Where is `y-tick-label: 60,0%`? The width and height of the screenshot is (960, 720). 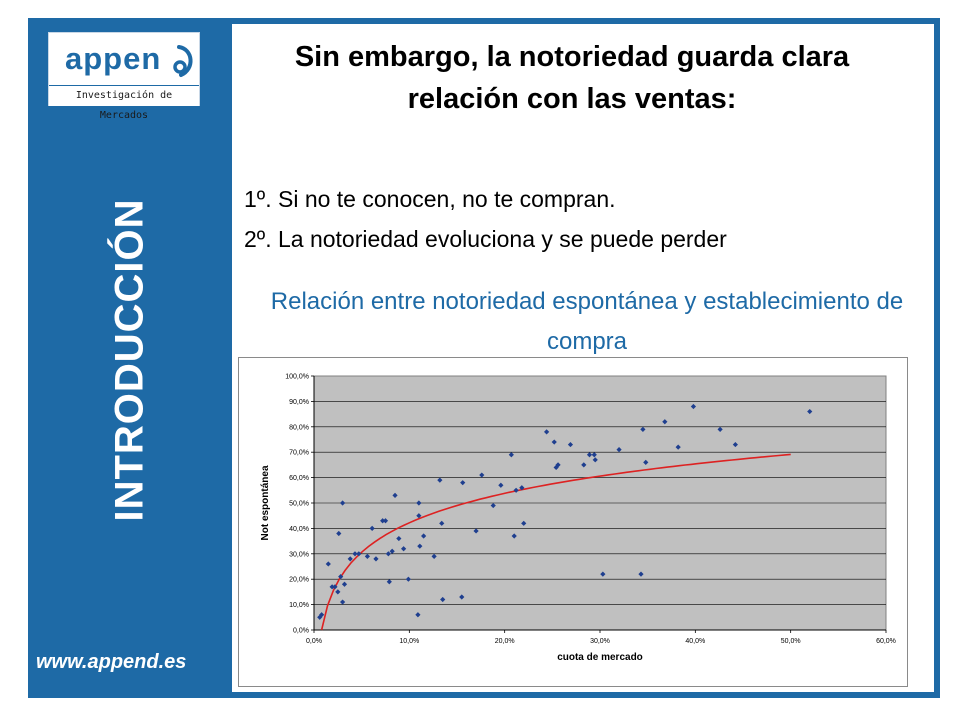 y-tick-label: 60,0% is located at coordinates (299, 478).